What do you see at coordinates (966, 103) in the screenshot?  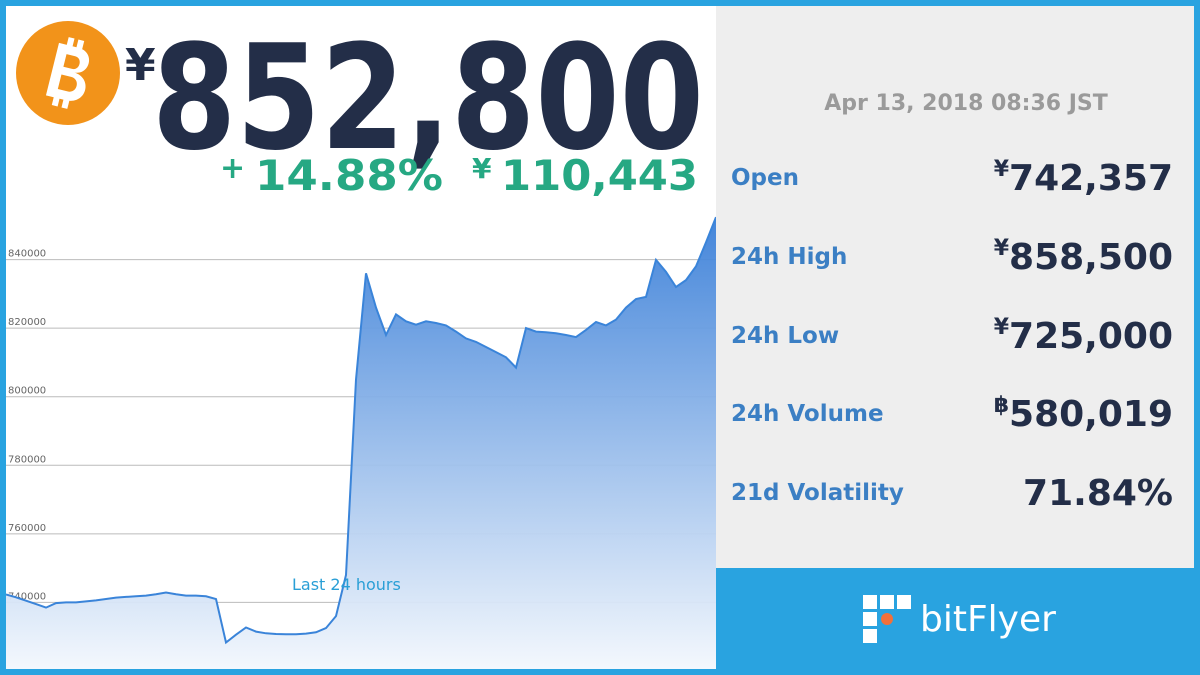 I see `timestamp: Apr 13, 2018 08:36 JST` at bounding box center [966, 103].